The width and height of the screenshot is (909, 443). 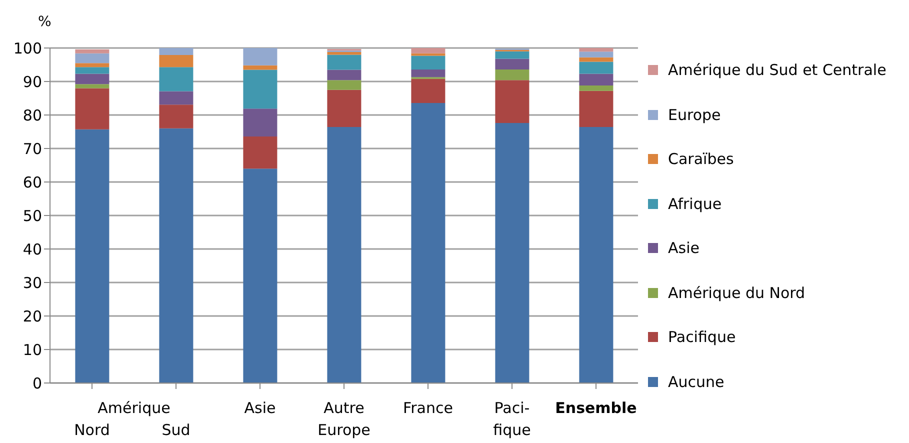 What do you see at coordinates (32, 182) in the screenshot?
I see `y-tick-label: 60` at bounding box center [32, 182].